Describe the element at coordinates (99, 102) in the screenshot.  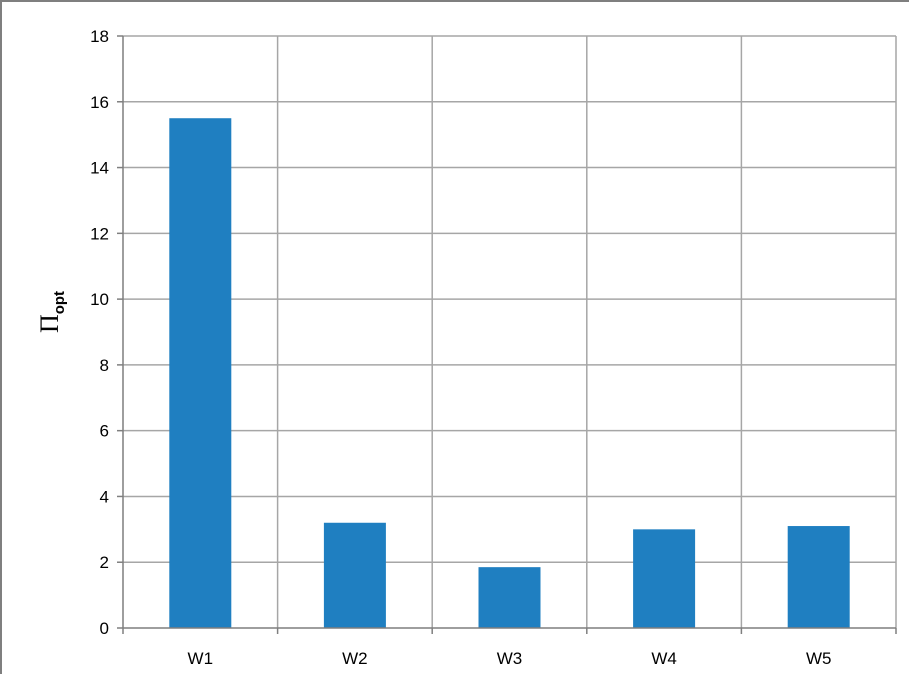
I see `y-tick-label: 16` at that location.